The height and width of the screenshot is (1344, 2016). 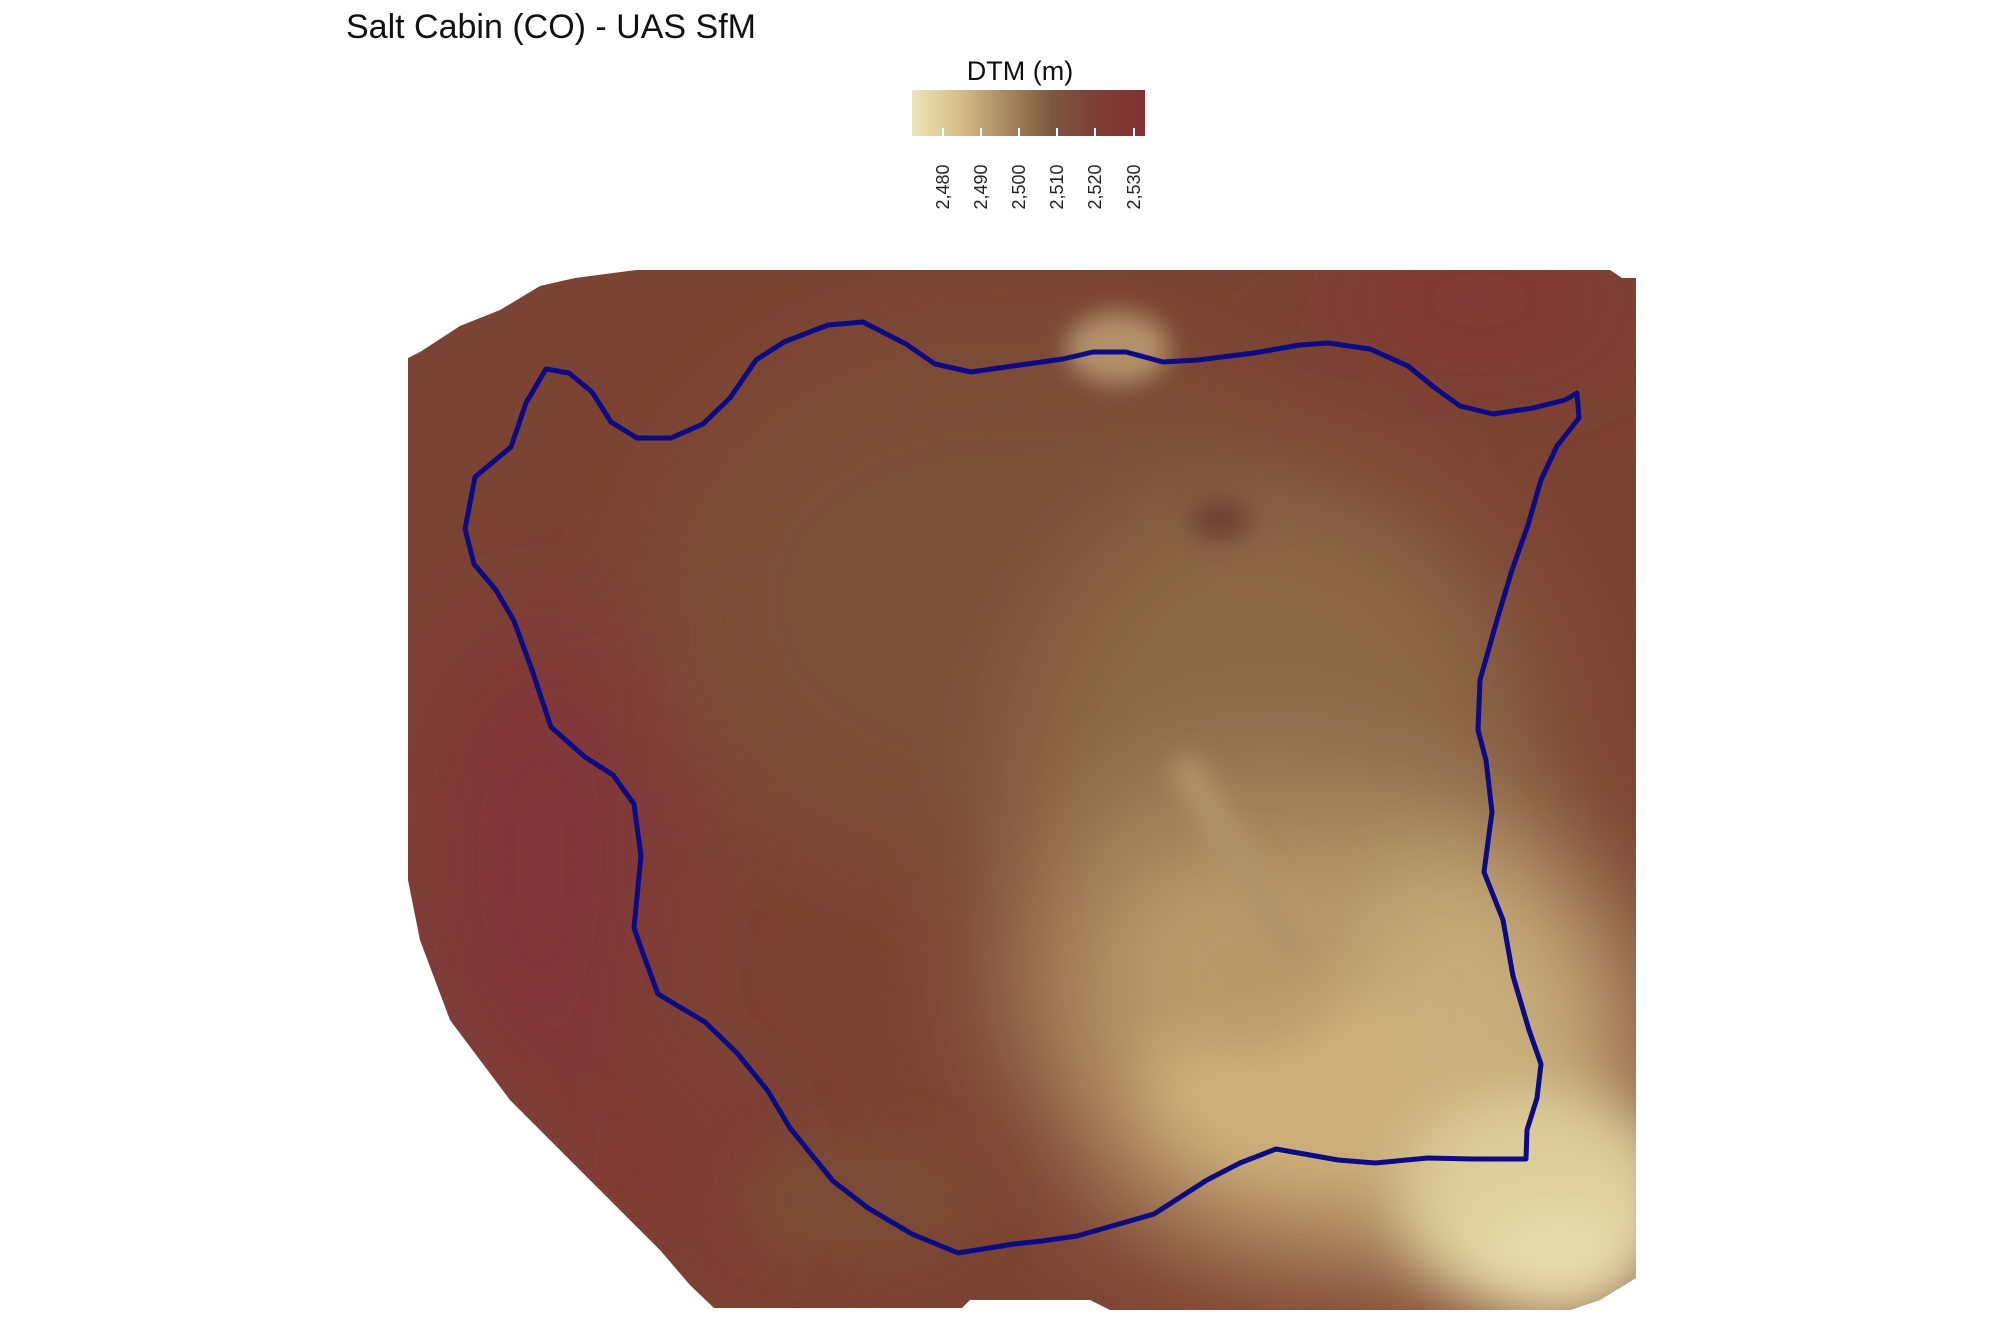 What do you see at coordinates (551, 27) in the screenshot?
I see `map-title: Salt Cabin (CO) - UAS SfM` at bounding box center [551, 27].